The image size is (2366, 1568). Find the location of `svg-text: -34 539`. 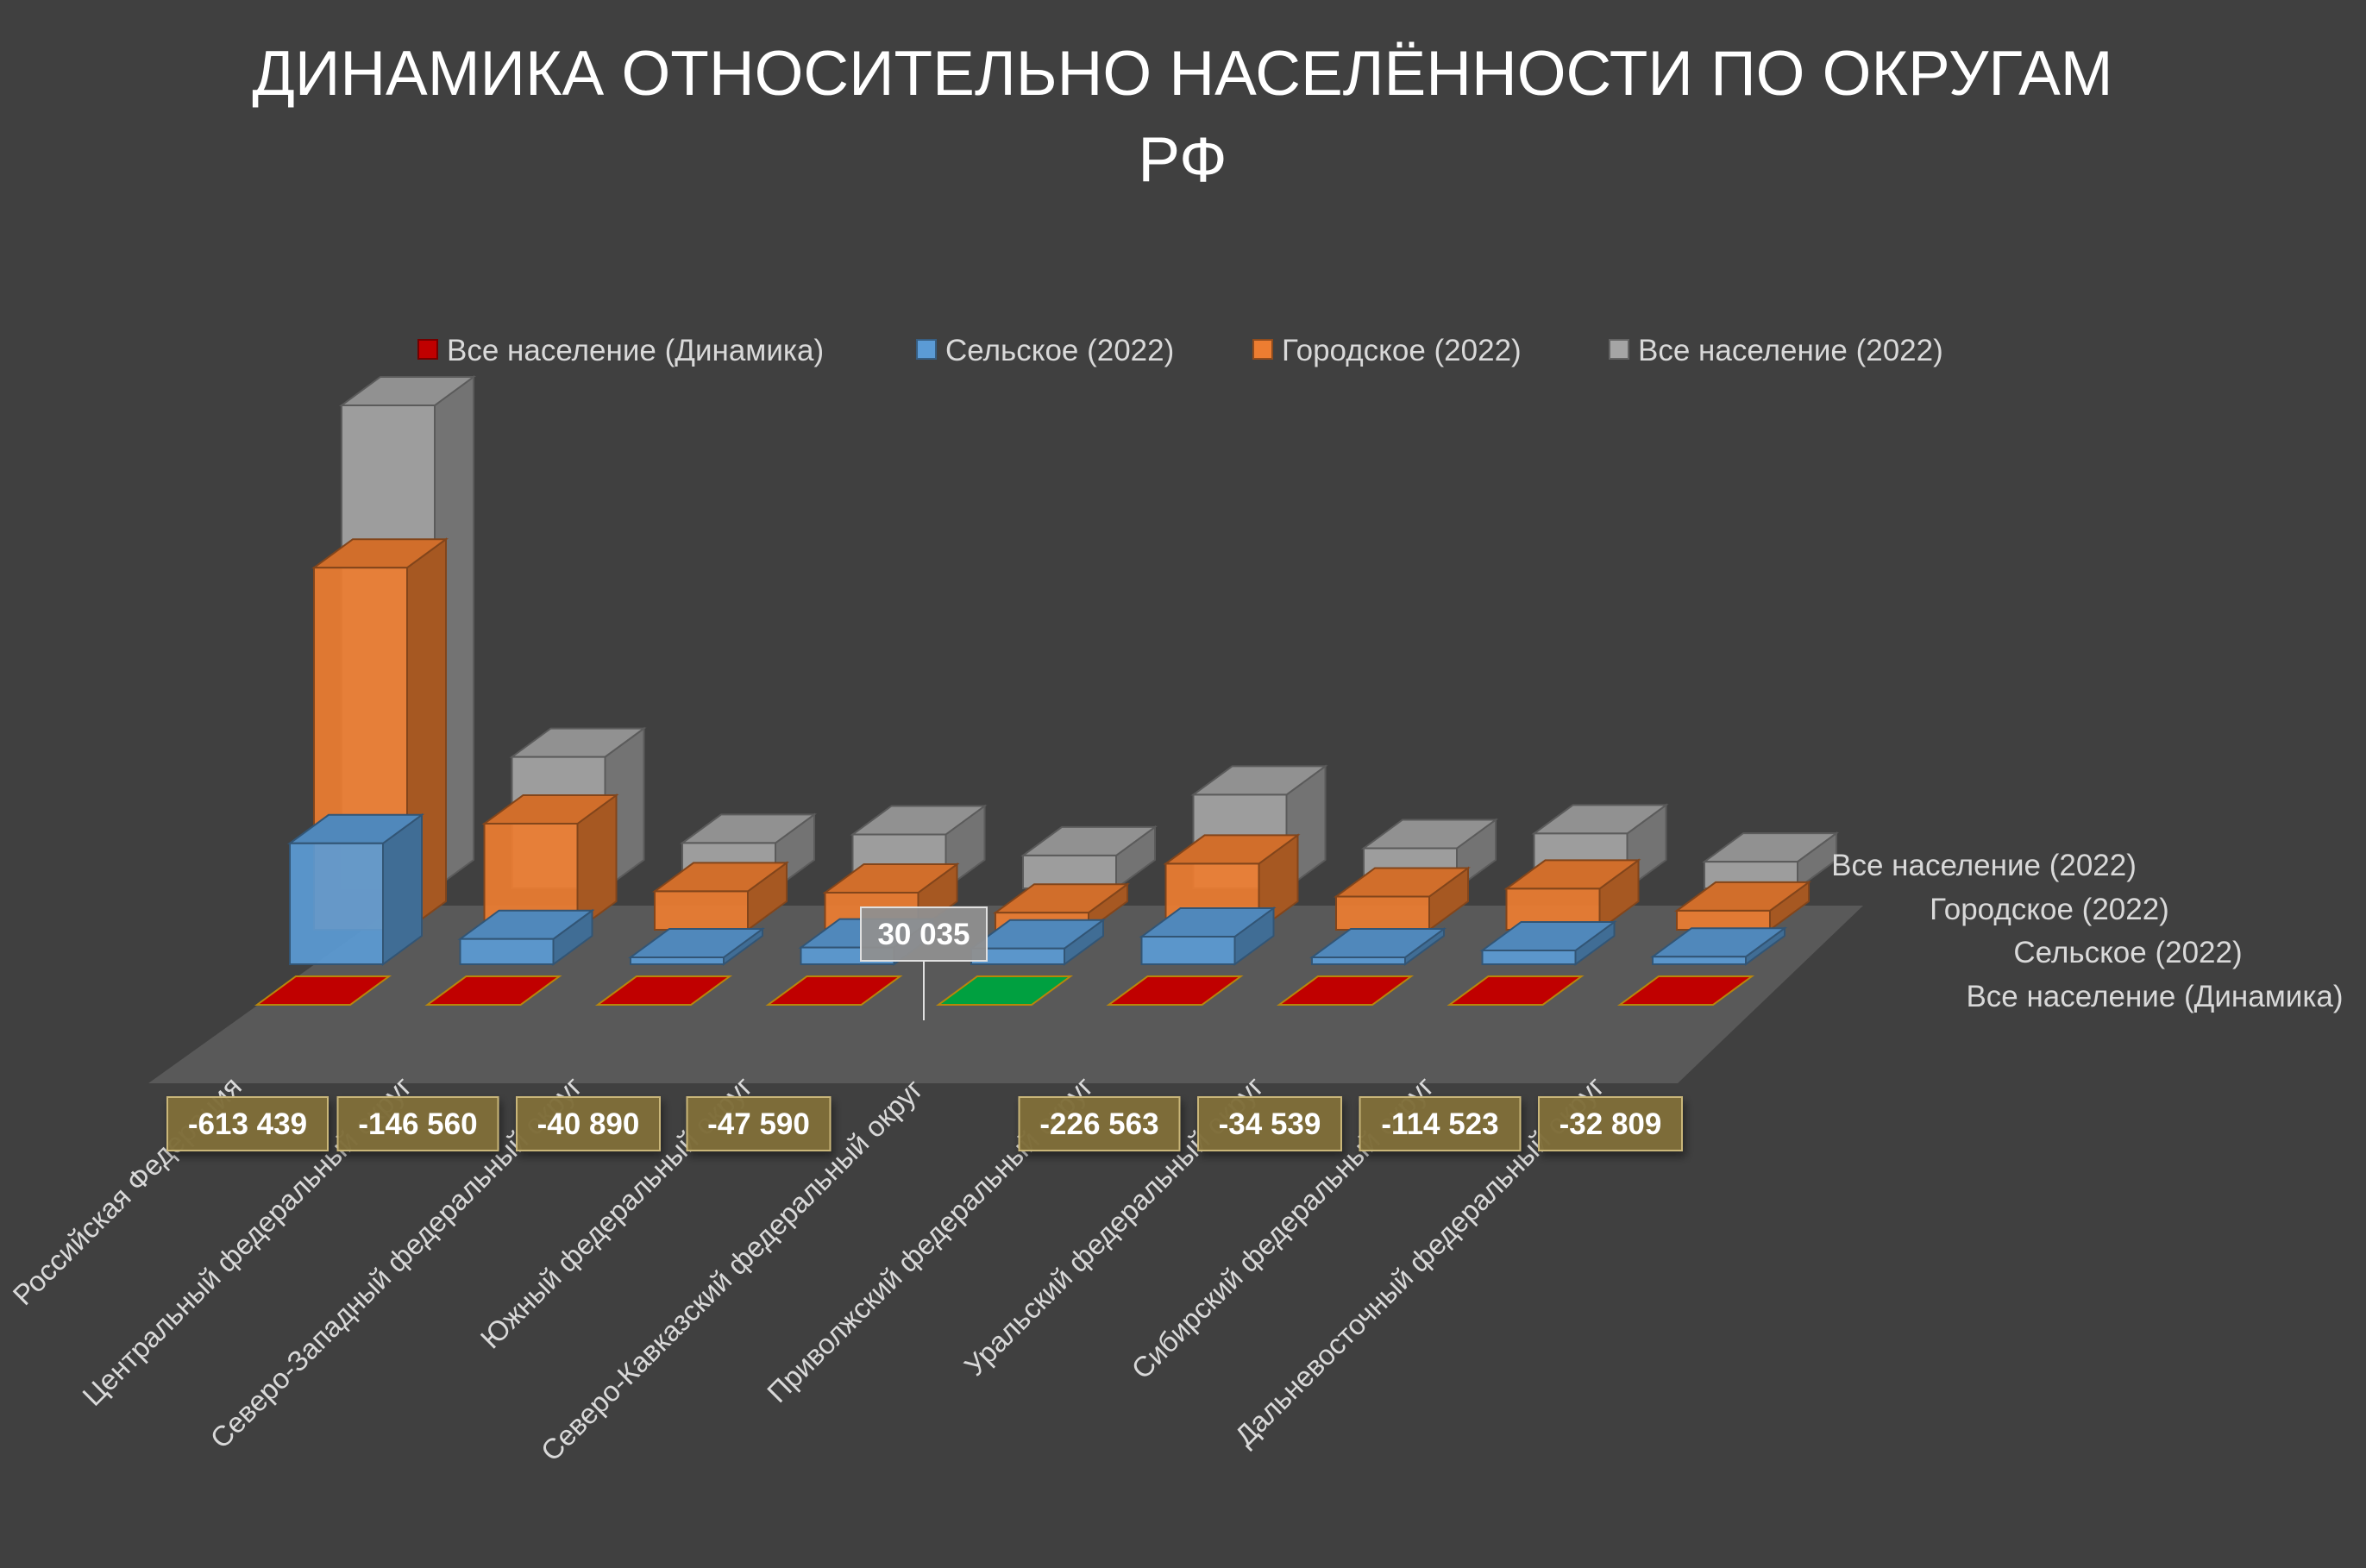

svg-text: -34 539 is located at coordinates (1270, 1124).